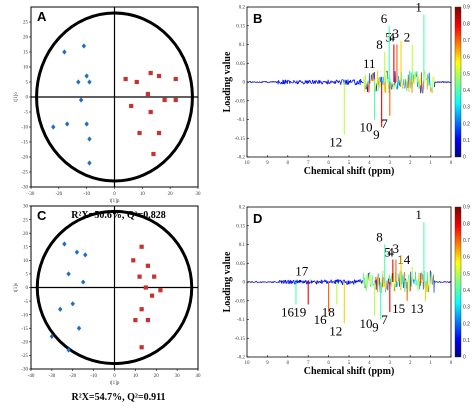  Describe the element at coordinates (466, 108) in the screenshot. I see `colorbar-tick-label: 0.3` at that location.